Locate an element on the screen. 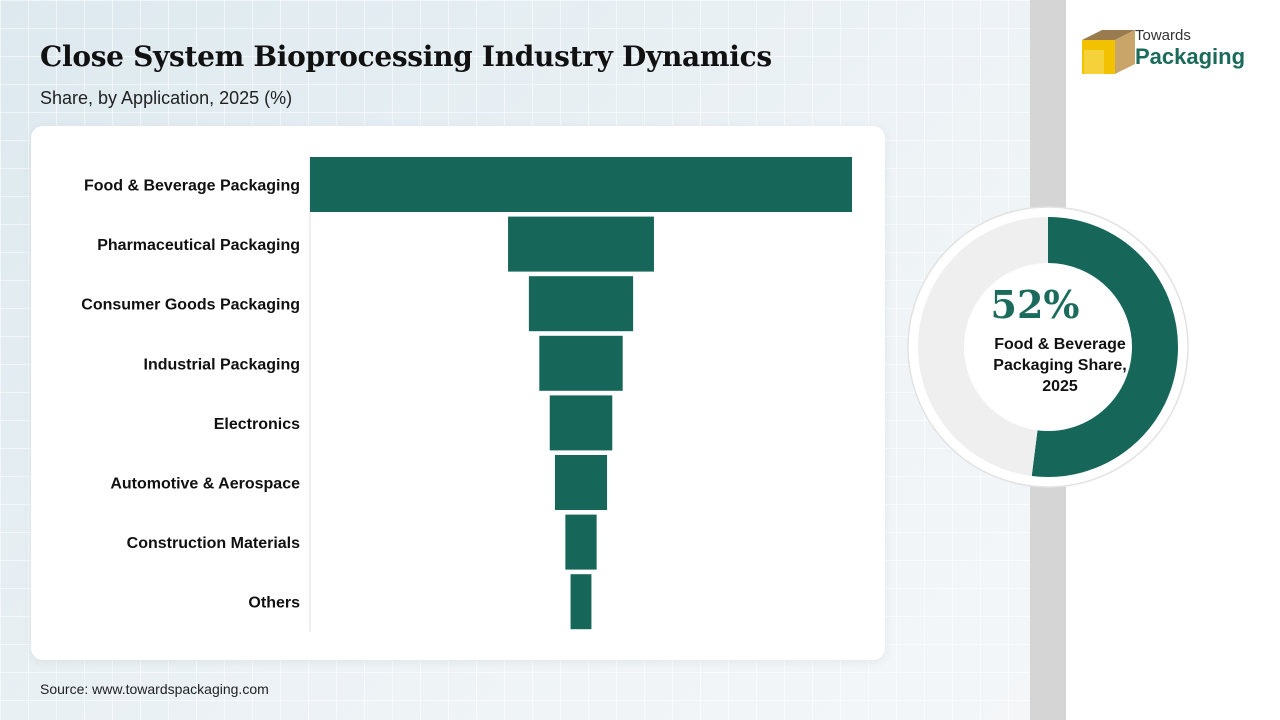 The image size is (1280, 720). donut-chart is located at coordinates (1048, 347).